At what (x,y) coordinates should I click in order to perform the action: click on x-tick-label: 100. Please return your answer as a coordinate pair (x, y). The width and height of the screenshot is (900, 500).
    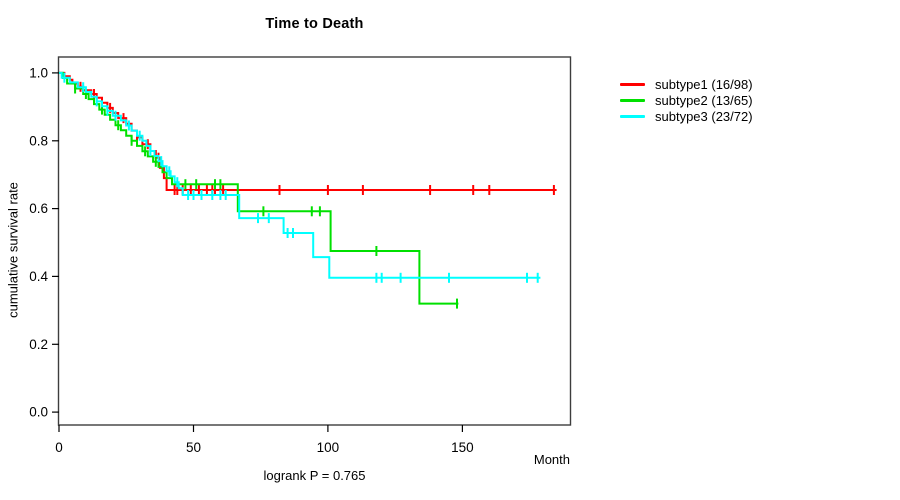
    Looking at the image, I should click on (328, 447).